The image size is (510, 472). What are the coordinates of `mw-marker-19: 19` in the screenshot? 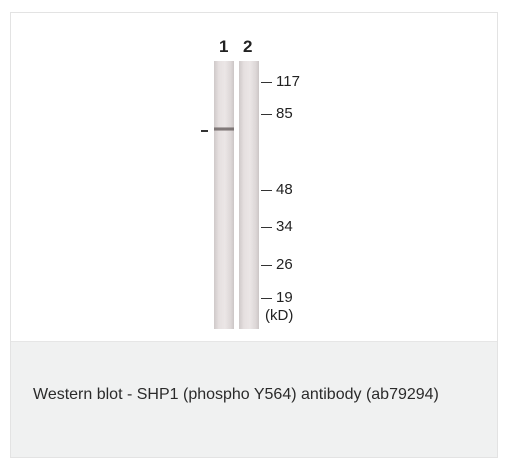 It's located at (277, 297).